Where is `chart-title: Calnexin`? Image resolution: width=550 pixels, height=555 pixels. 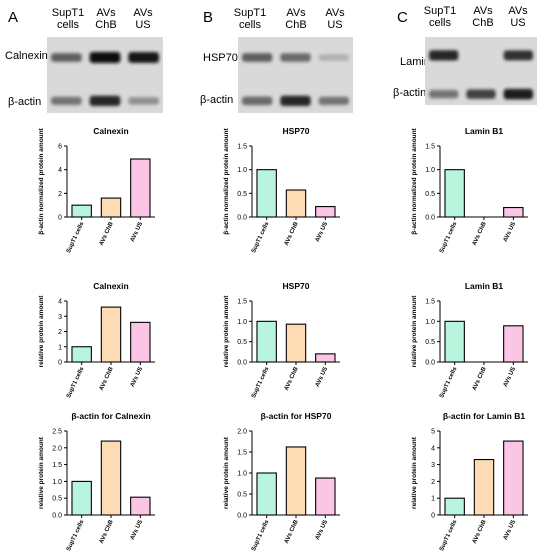 chart-title: Calnexin is located at coordinates (110, 286).